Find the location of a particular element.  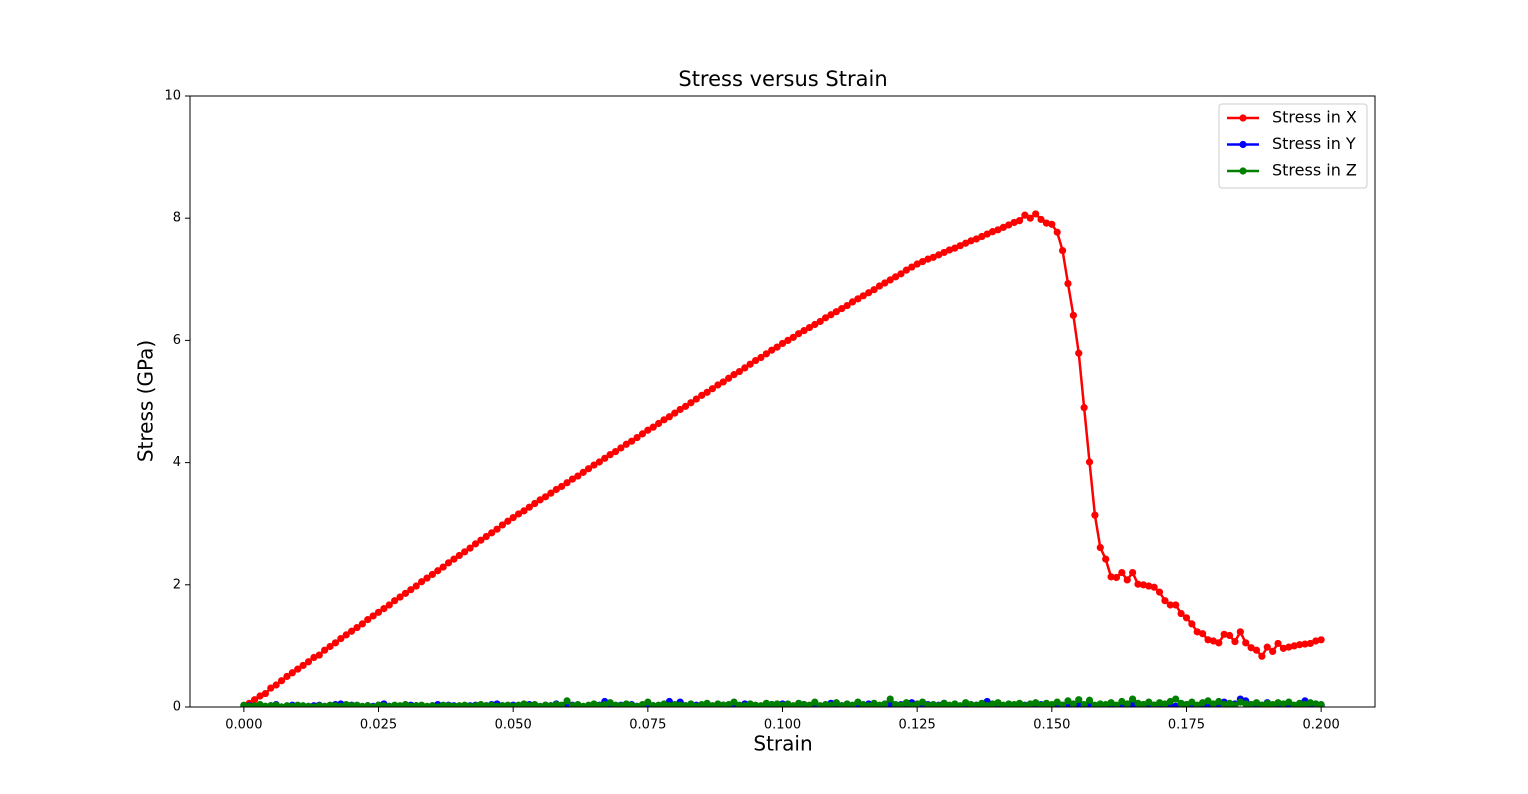

series is located at coordinates (782, 701).